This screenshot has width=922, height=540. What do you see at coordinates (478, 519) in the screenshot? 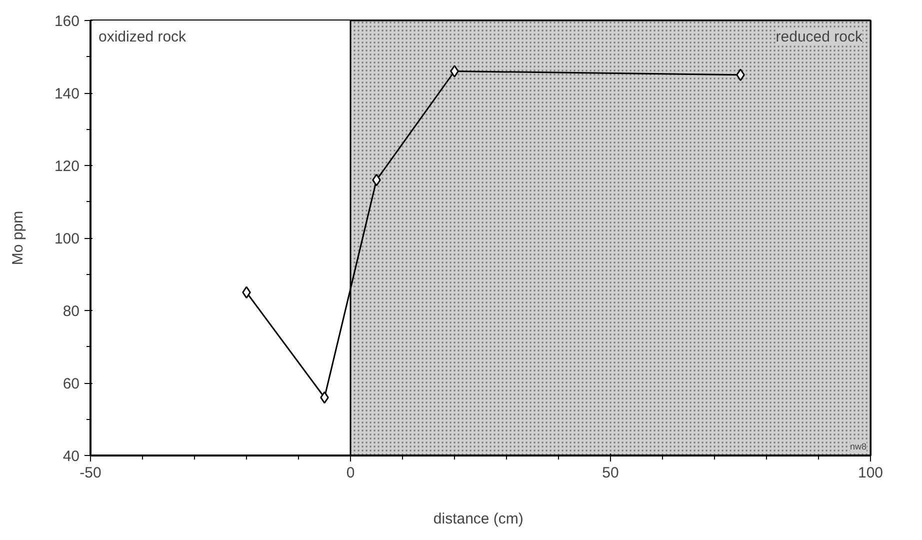
I see `x-axis-title: distance (cm)` at bounding box center [478, 519].